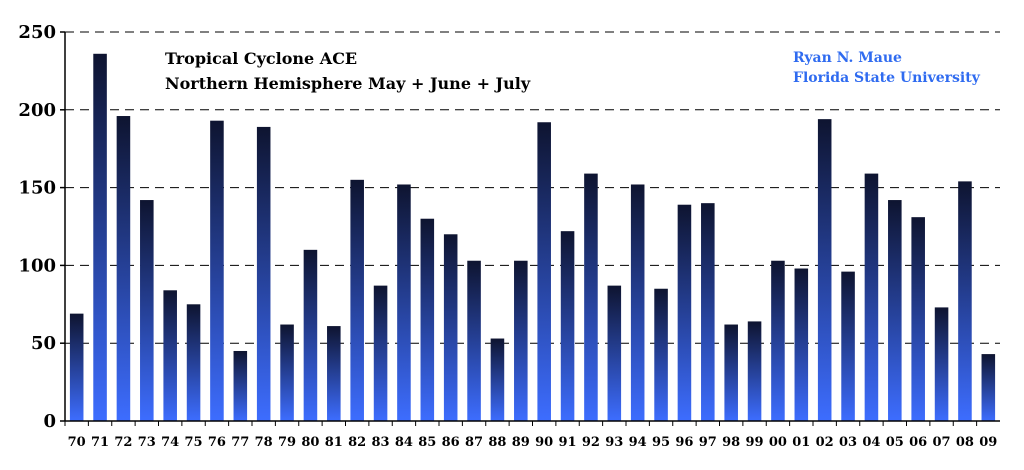 The height and width of the screenshot is (470, 1024). Describe the element at coordinates (965, 442) in the screenshot. I see `x-tick-label: 08` at that location.